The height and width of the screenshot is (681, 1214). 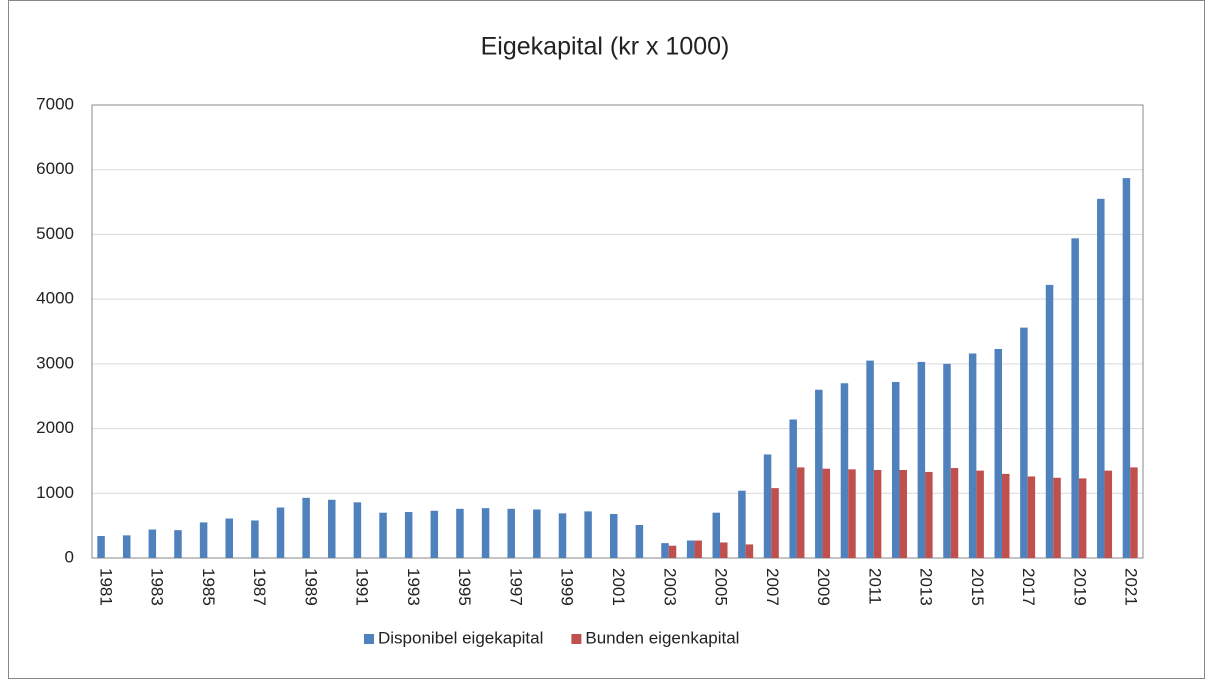 I want to click on x-tick-label: 2013, so click(x=926, y=587).